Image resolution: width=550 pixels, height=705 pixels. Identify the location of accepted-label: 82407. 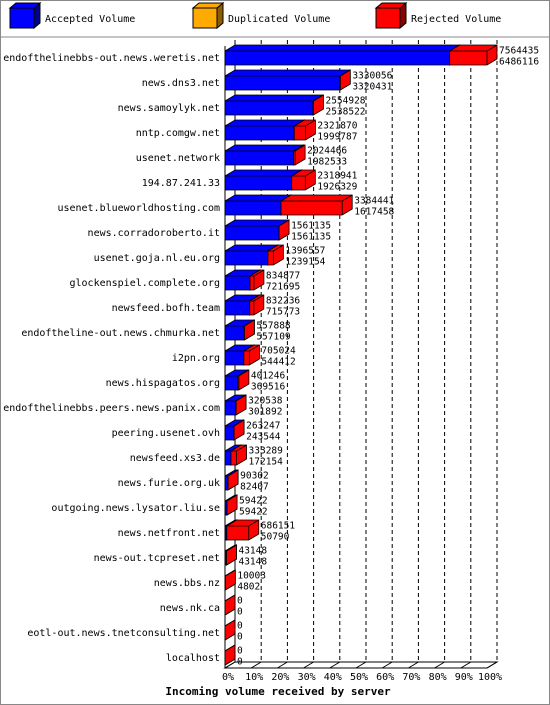
(254, 487).